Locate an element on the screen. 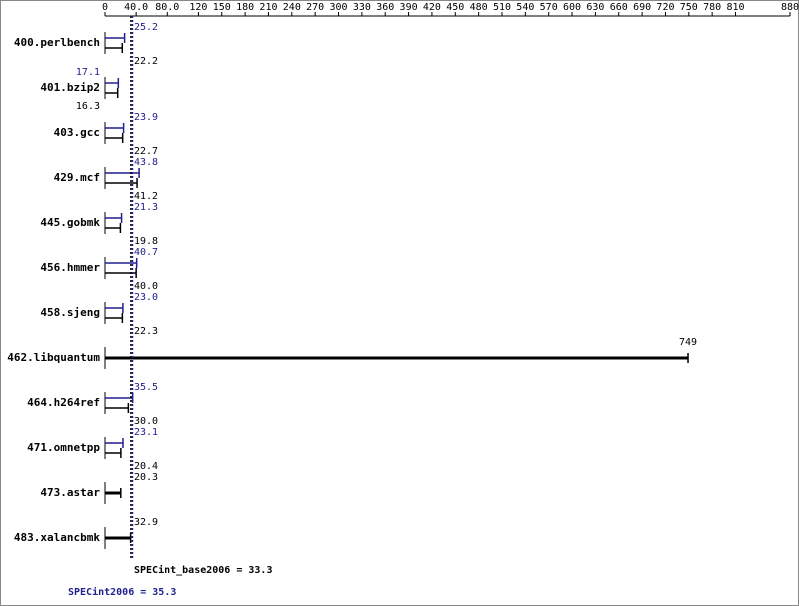  value-label: 23.9 is located at coordinates (146, 117).